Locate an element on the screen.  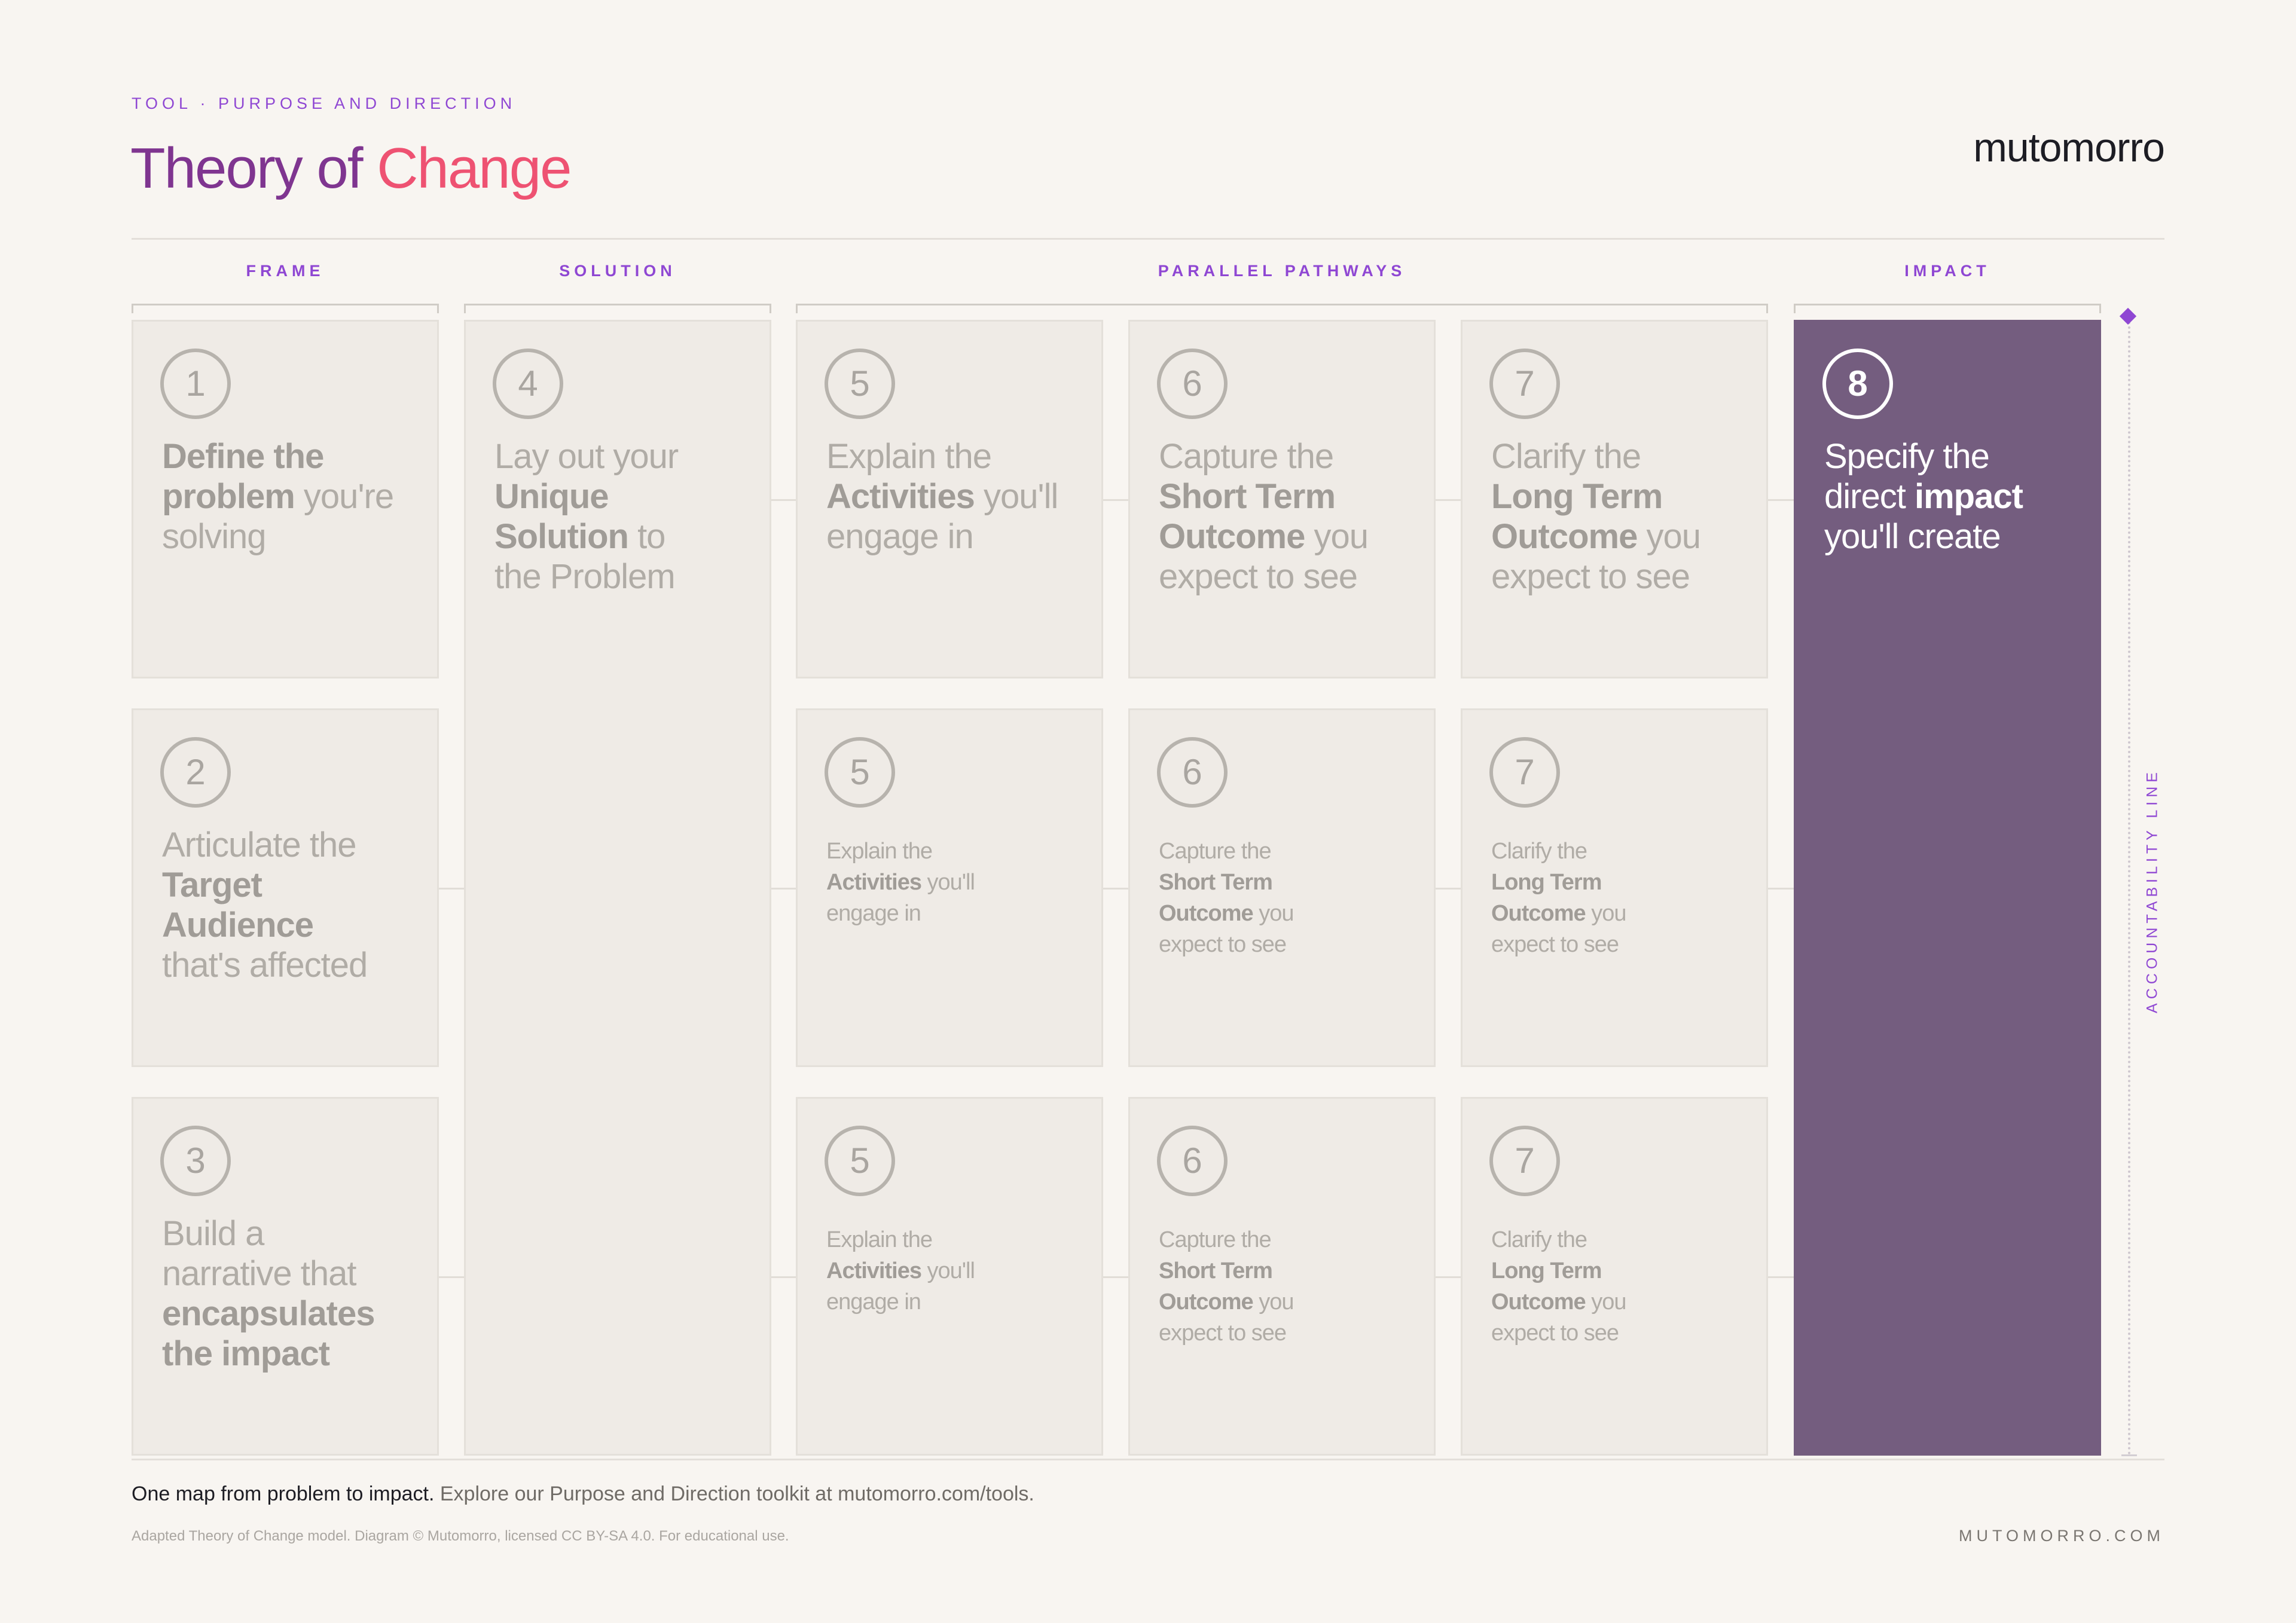
step-text-line: Lay out your is located at coordinates (623, 456).